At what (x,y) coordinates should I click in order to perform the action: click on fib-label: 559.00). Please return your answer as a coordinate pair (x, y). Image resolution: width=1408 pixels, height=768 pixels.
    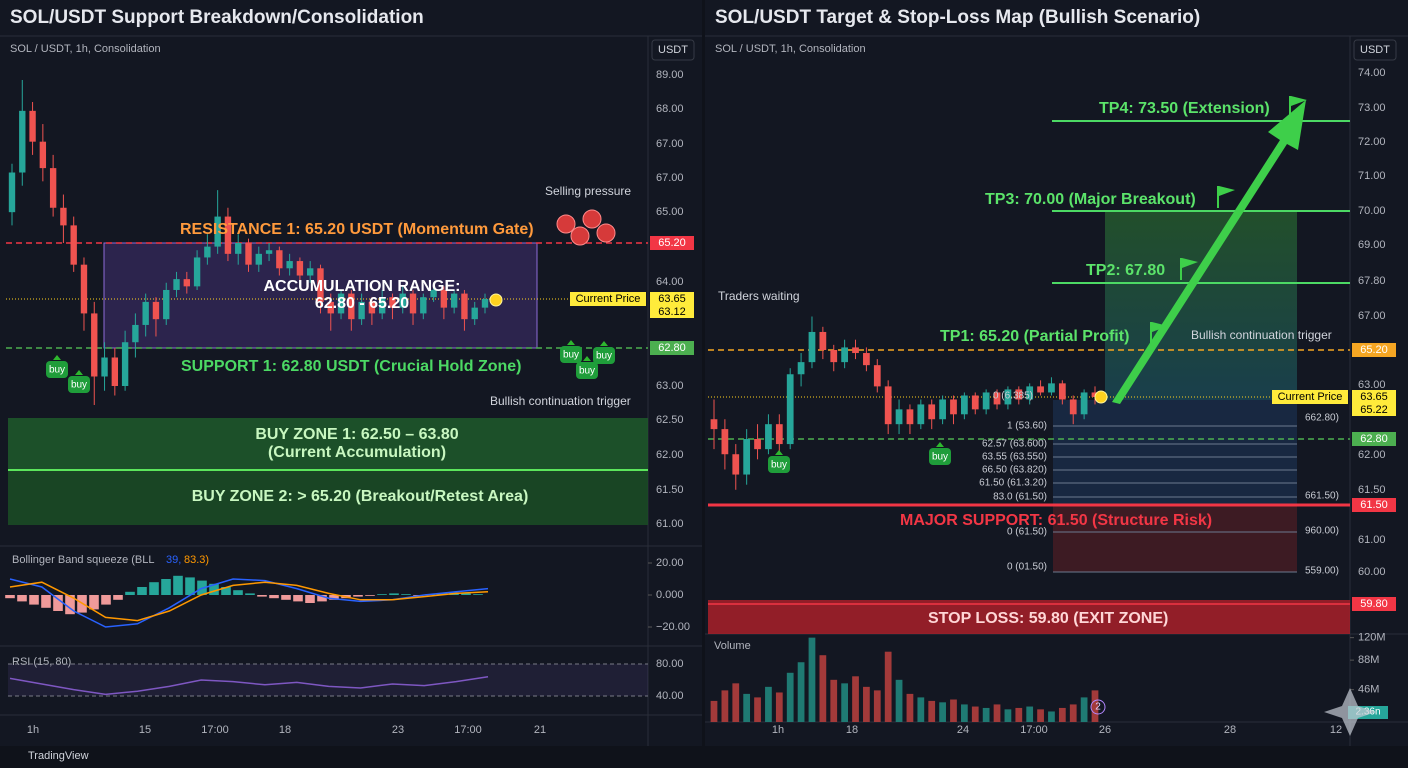
    Looking at the image, I should click on (1322, 571).